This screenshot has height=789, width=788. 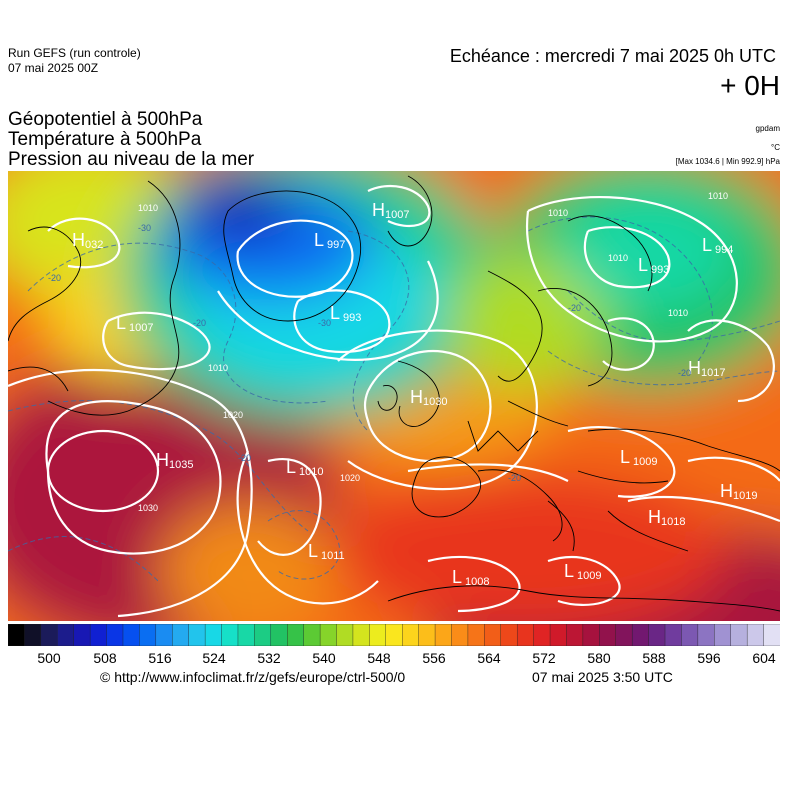 I want to click on pressure-center: L 1009, so click(x=582, y=571).